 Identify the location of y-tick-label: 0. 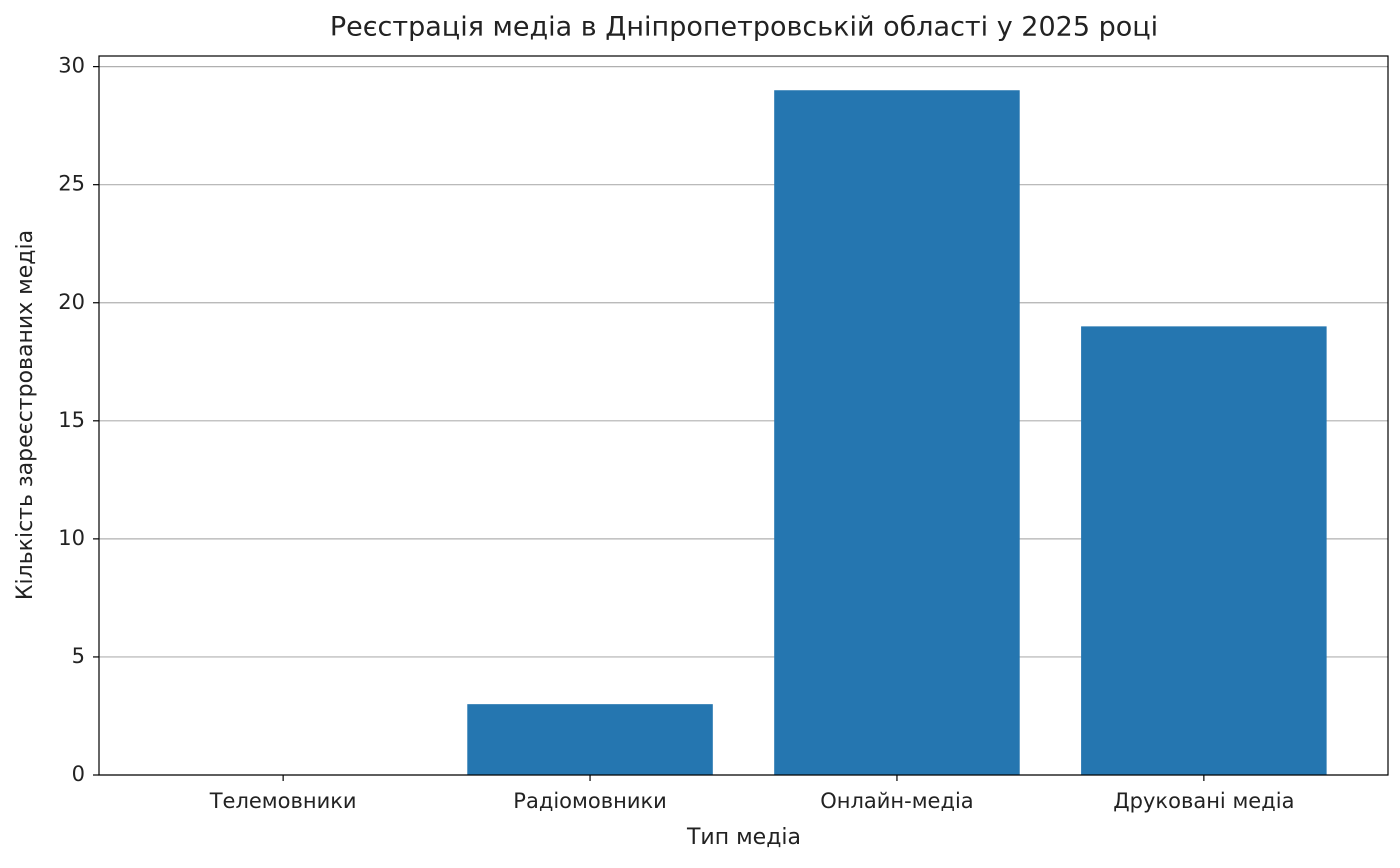
(78, 774).